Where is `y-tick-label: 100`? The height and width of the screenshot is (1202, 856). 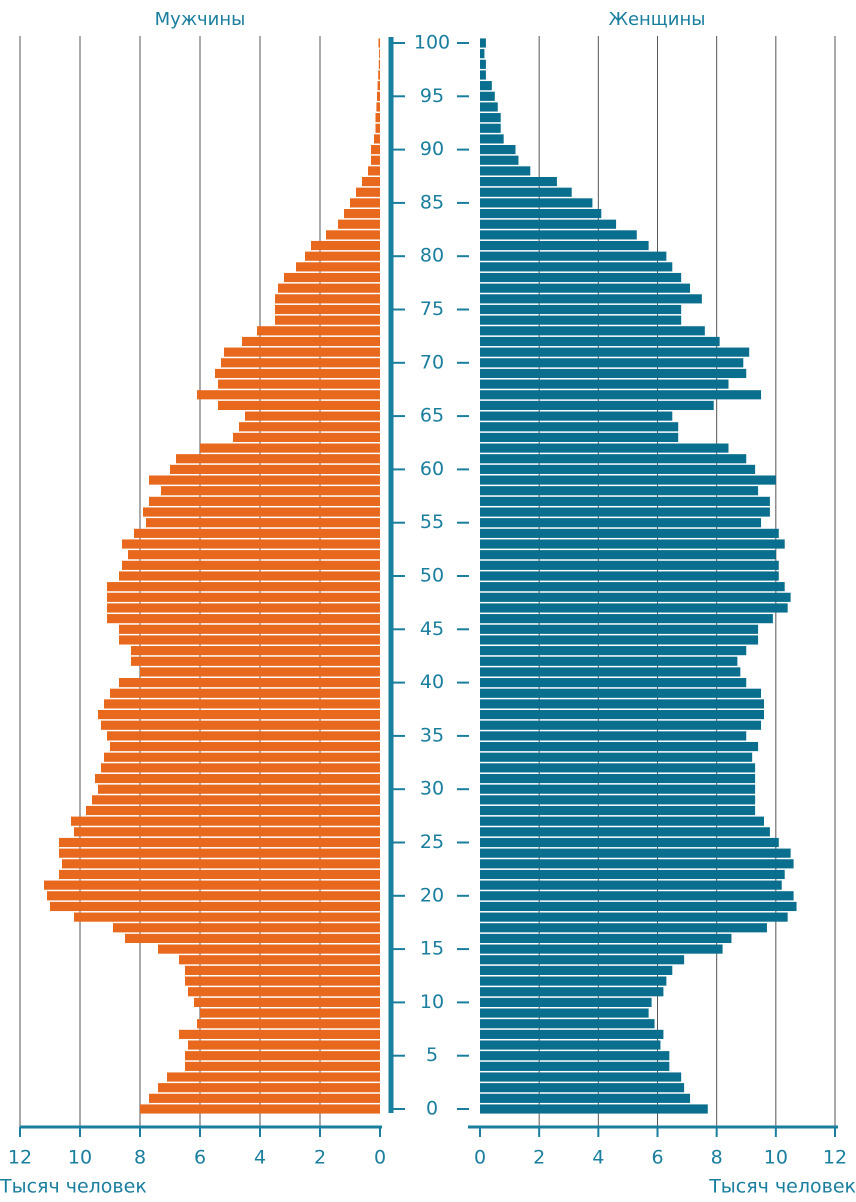
y-tick-label: 100 is located at coordinates (432, 43).